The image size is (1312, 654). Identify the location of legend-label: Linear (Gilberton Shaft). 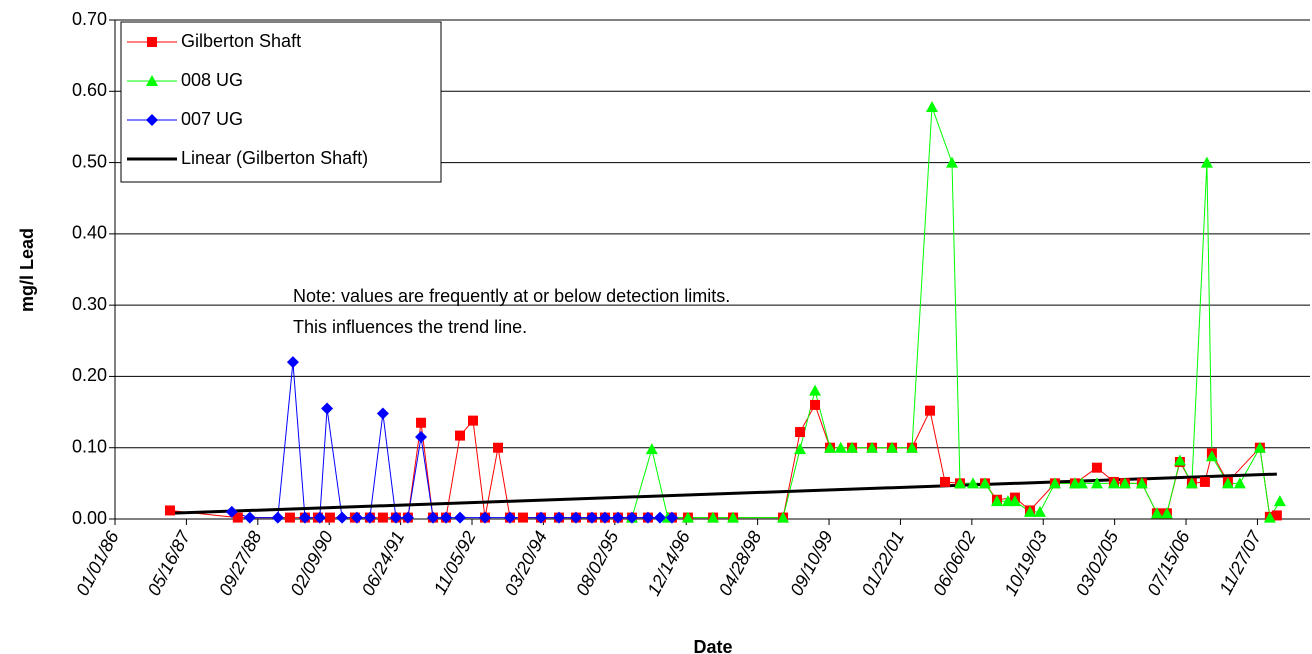
(274, 158).